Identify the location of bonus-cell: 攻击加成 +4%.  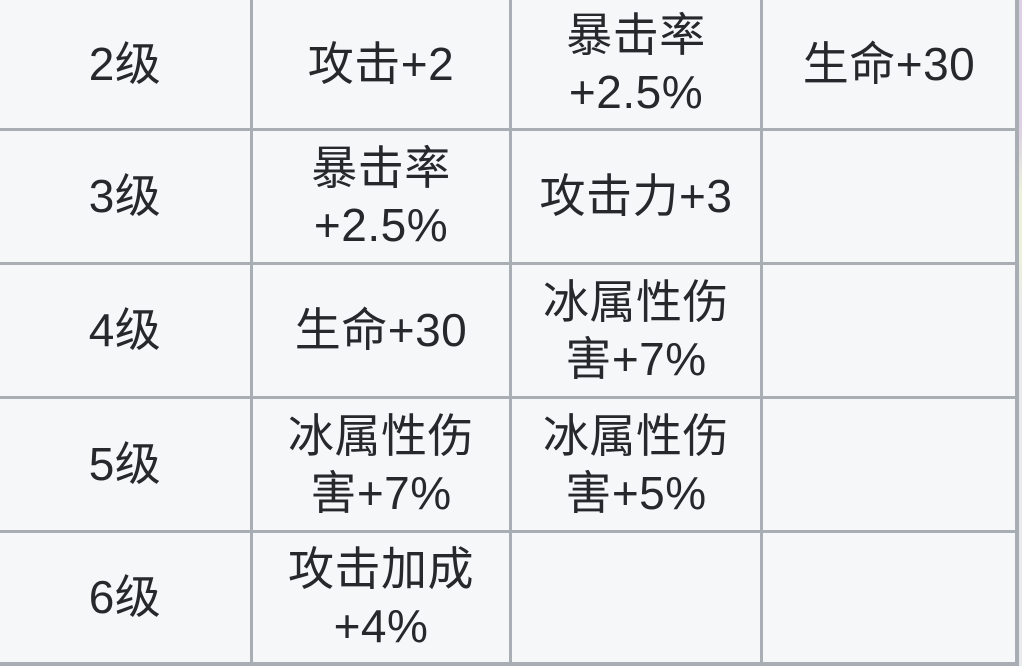
(381, 597).